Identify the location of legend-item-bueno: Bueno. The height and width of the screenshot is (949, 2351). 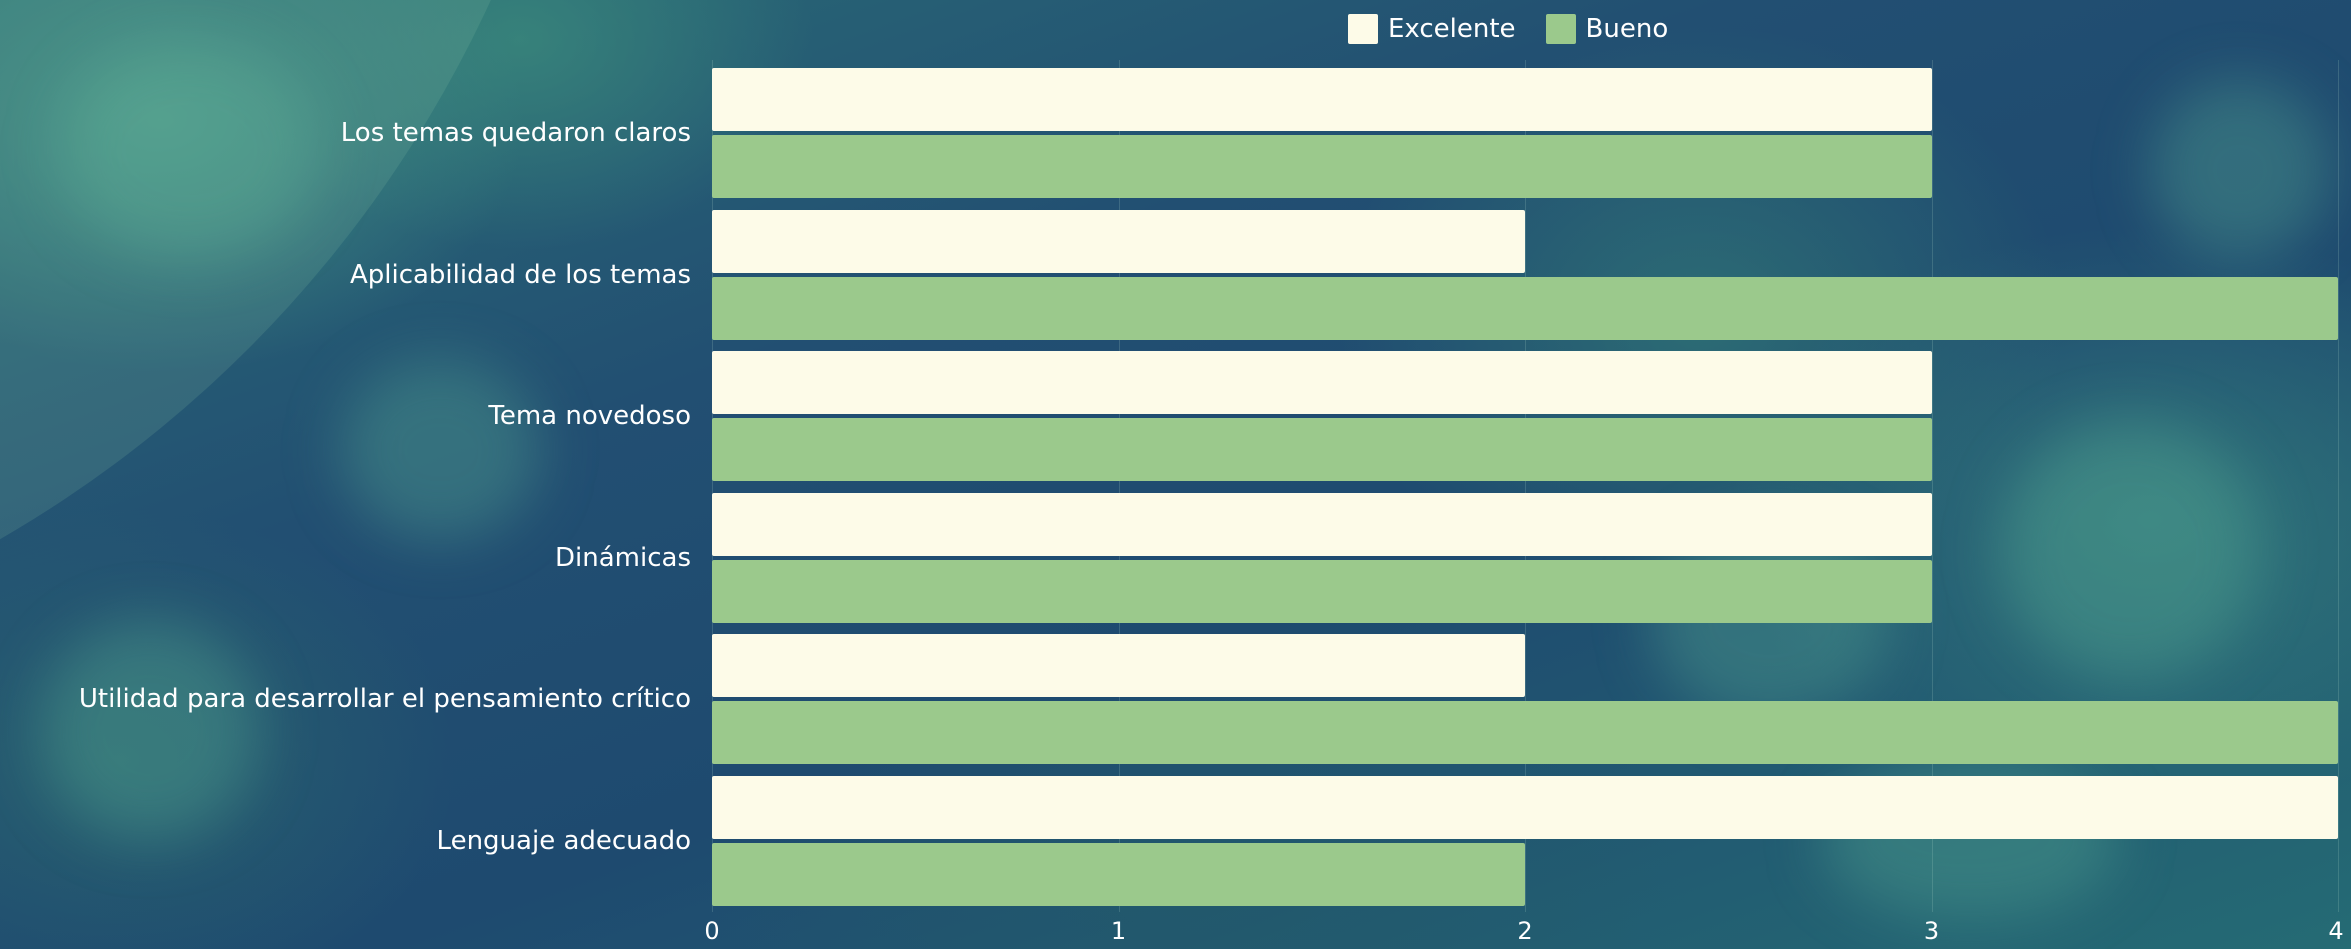
(1607, 29).